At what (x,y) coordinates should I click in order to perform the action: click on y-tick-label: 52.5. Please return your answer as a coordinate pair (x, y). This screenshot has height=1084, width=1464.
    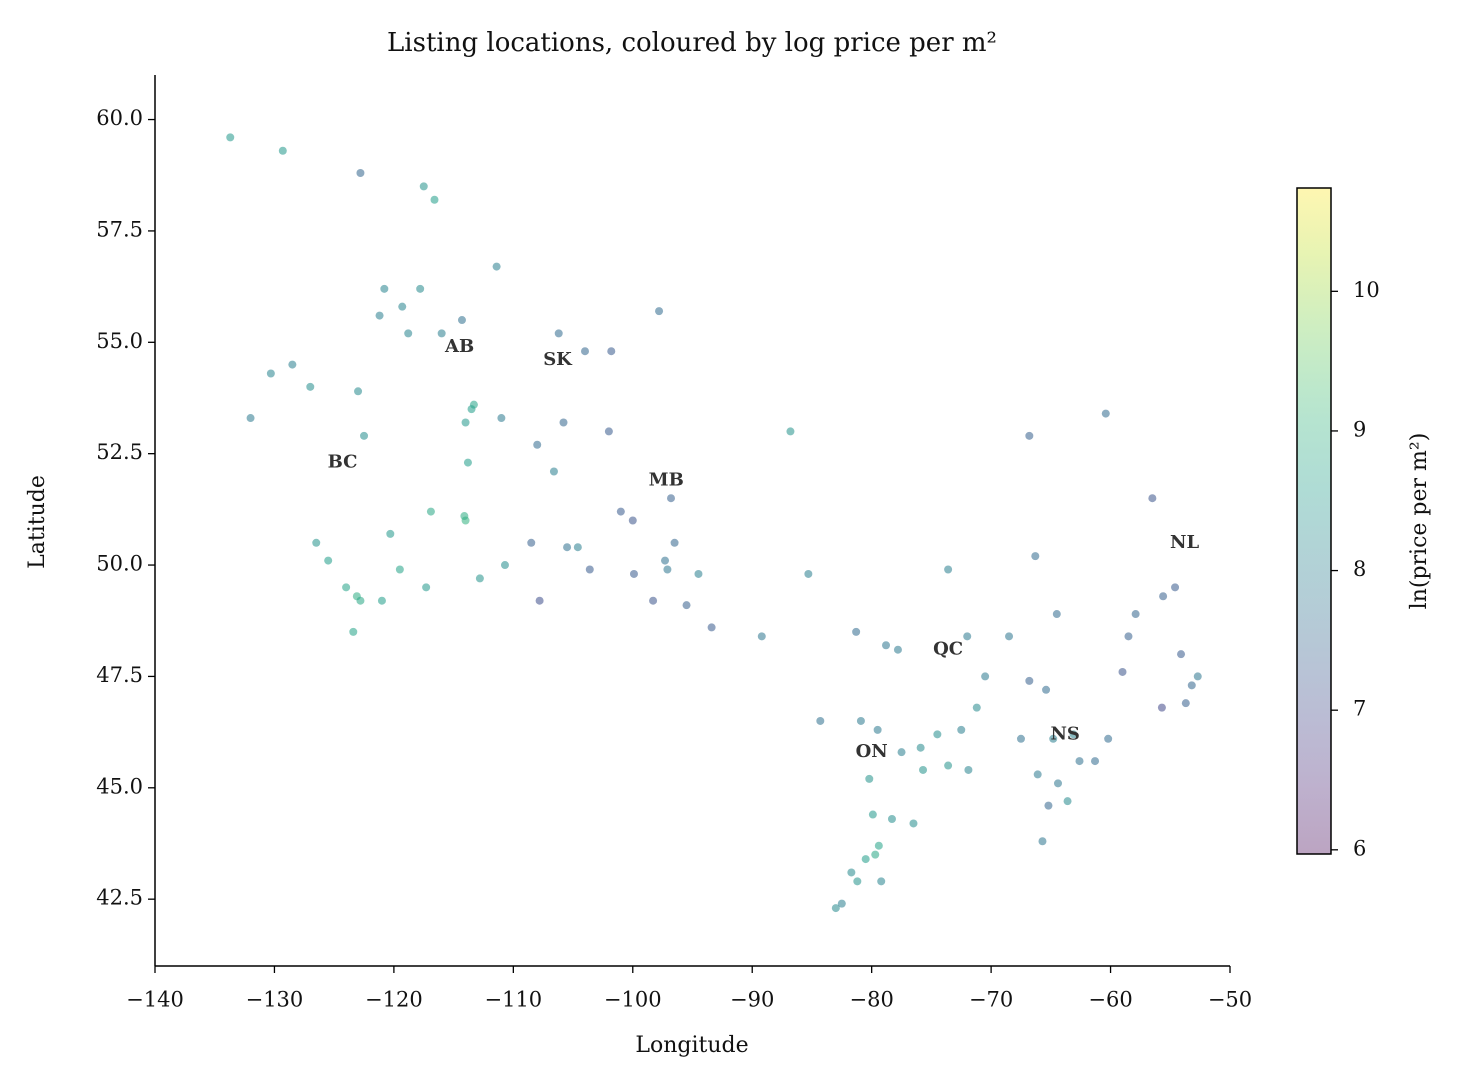
    Looking at the image, I should click on (119, 452).